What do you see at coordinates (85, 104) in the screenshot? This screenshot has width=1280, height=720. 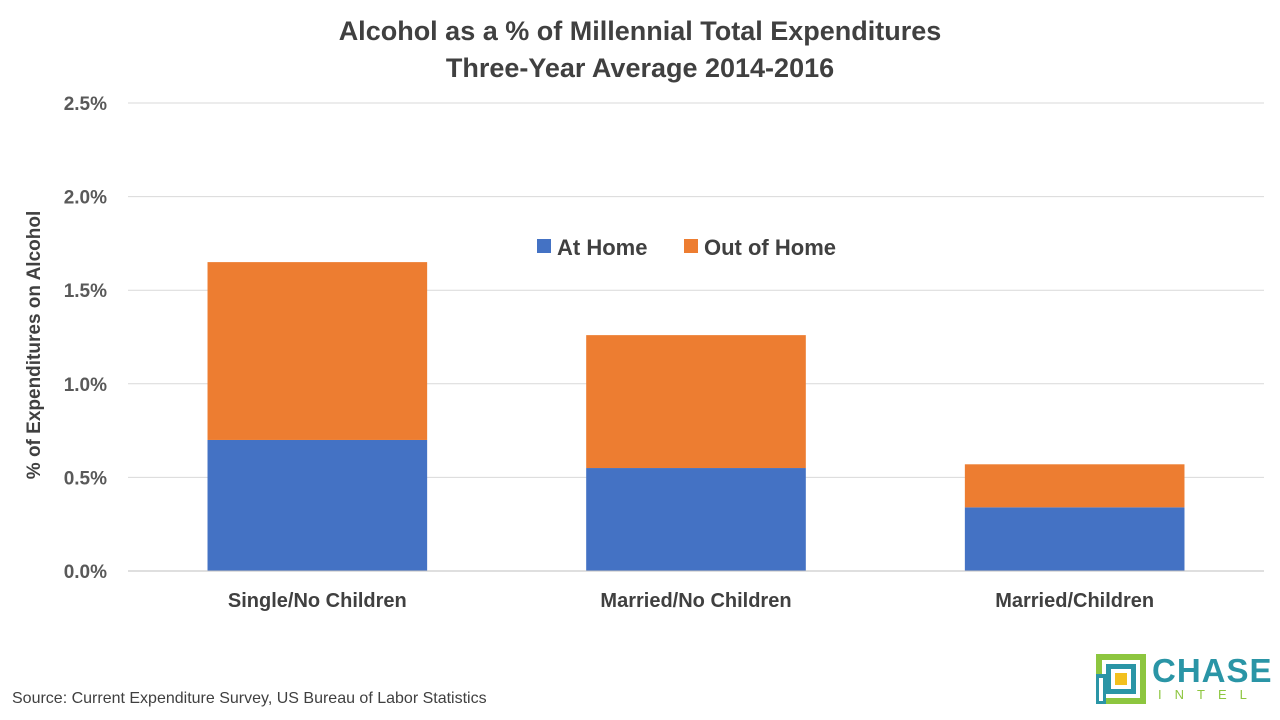 I see `y-tick-label: 2.5%` at bounding box center [85, 104].